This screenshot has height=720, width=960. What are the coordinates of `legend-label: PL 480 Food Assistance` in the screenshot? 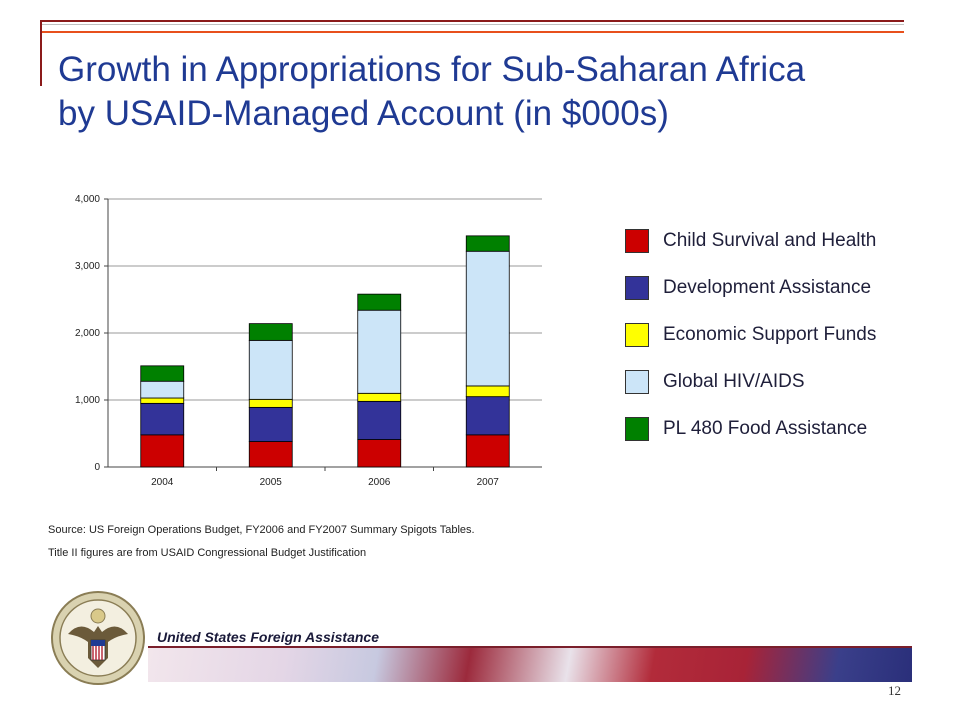 It's located at (765, 428).